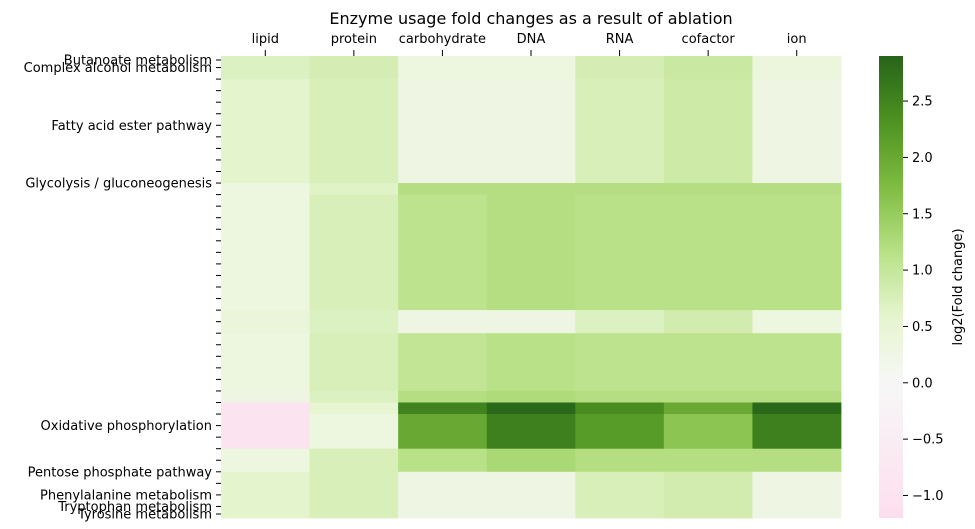 The width and height of the screenshot is (975, 529). Describe the element at coordinates (144, 515) in the screenshot. I see `row-label: Tyrosine metabolism` at that location.